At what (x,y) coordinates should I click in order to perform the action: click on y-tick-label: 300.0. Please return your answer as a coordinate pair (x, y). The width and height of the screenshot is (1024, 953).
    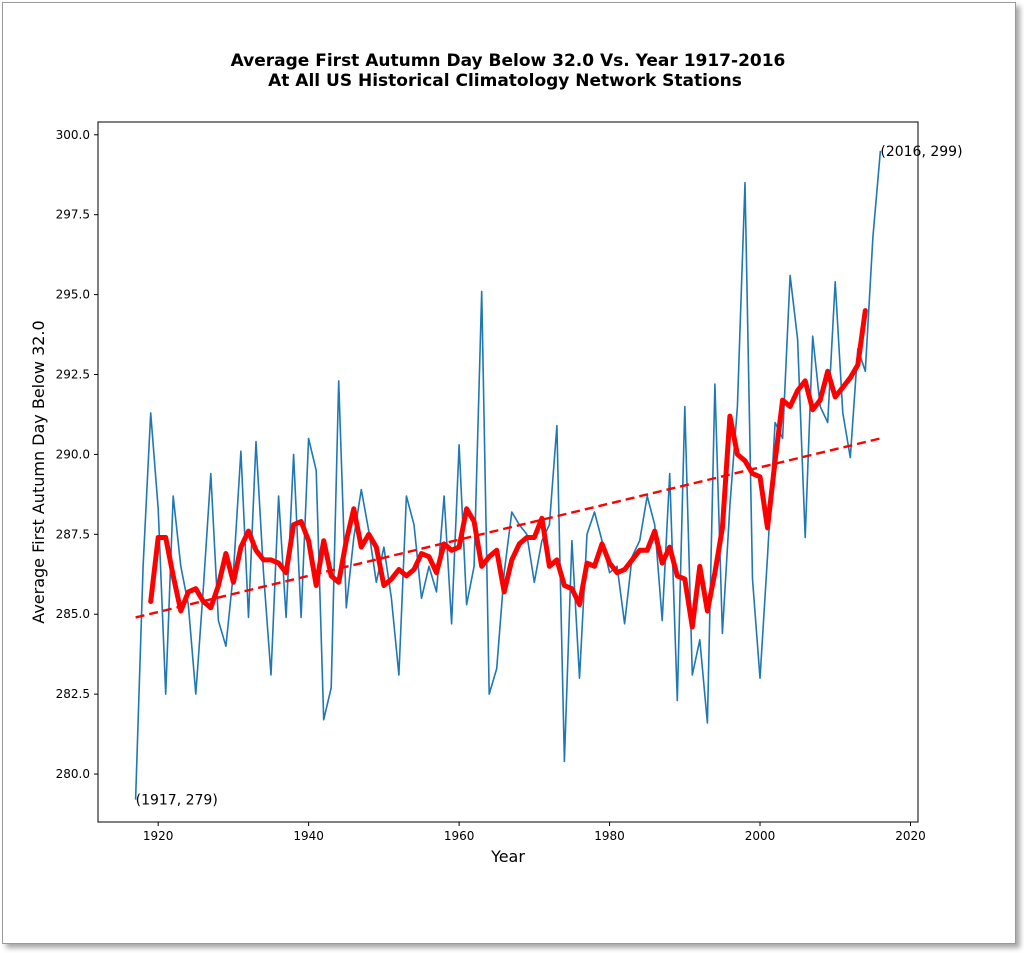
    Looking at the image, I should click on (73, 135).